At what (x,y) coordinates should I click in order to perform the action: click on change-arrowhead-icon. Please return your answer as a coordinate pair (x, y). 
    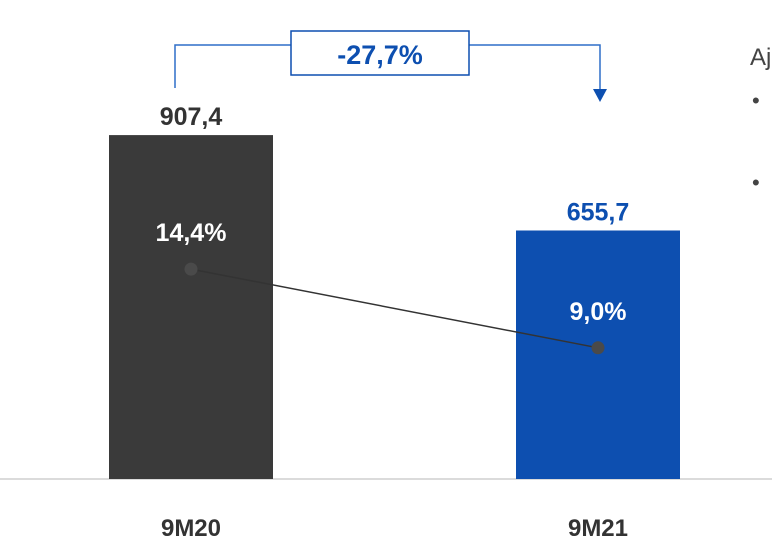
    Looking at the image, I should click on (600, 95).